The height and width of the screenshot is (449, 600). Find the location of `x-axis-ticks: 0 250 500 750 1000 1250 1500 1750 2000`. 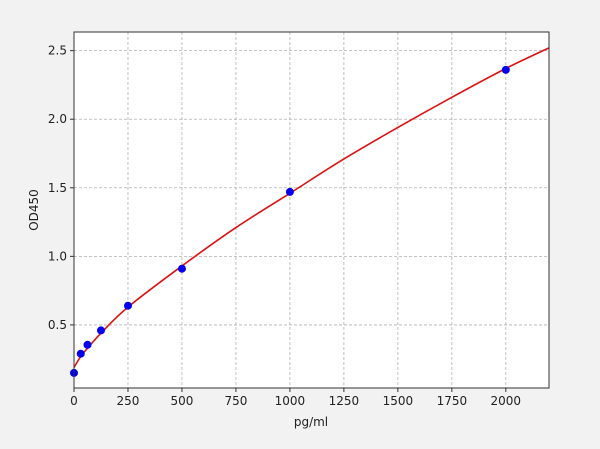

x-axis-ticks: 0 250 500 750 1000 1250 1500 1750 2000 is located at coordinates (295, 398).